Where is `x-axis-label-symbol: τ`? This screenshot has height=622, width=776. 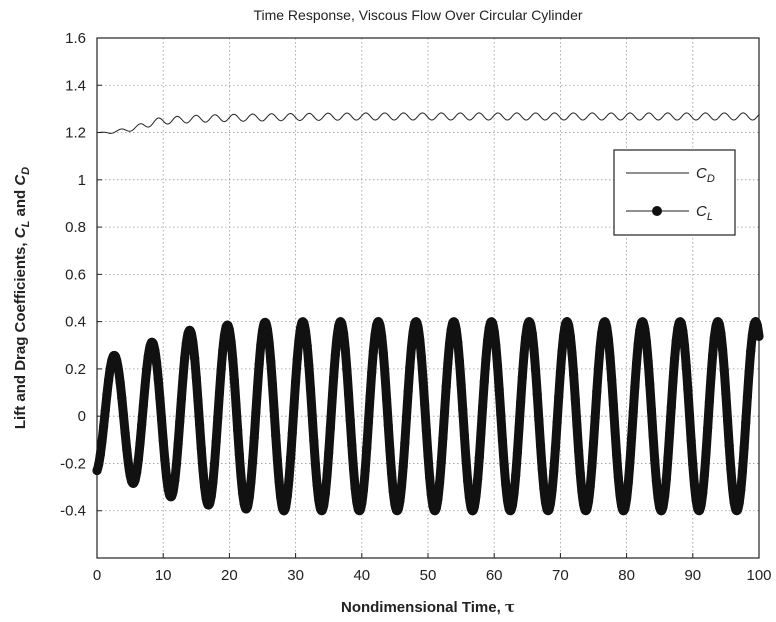 x-axis-label-symbol: τ is located at coordinates (510, 607).